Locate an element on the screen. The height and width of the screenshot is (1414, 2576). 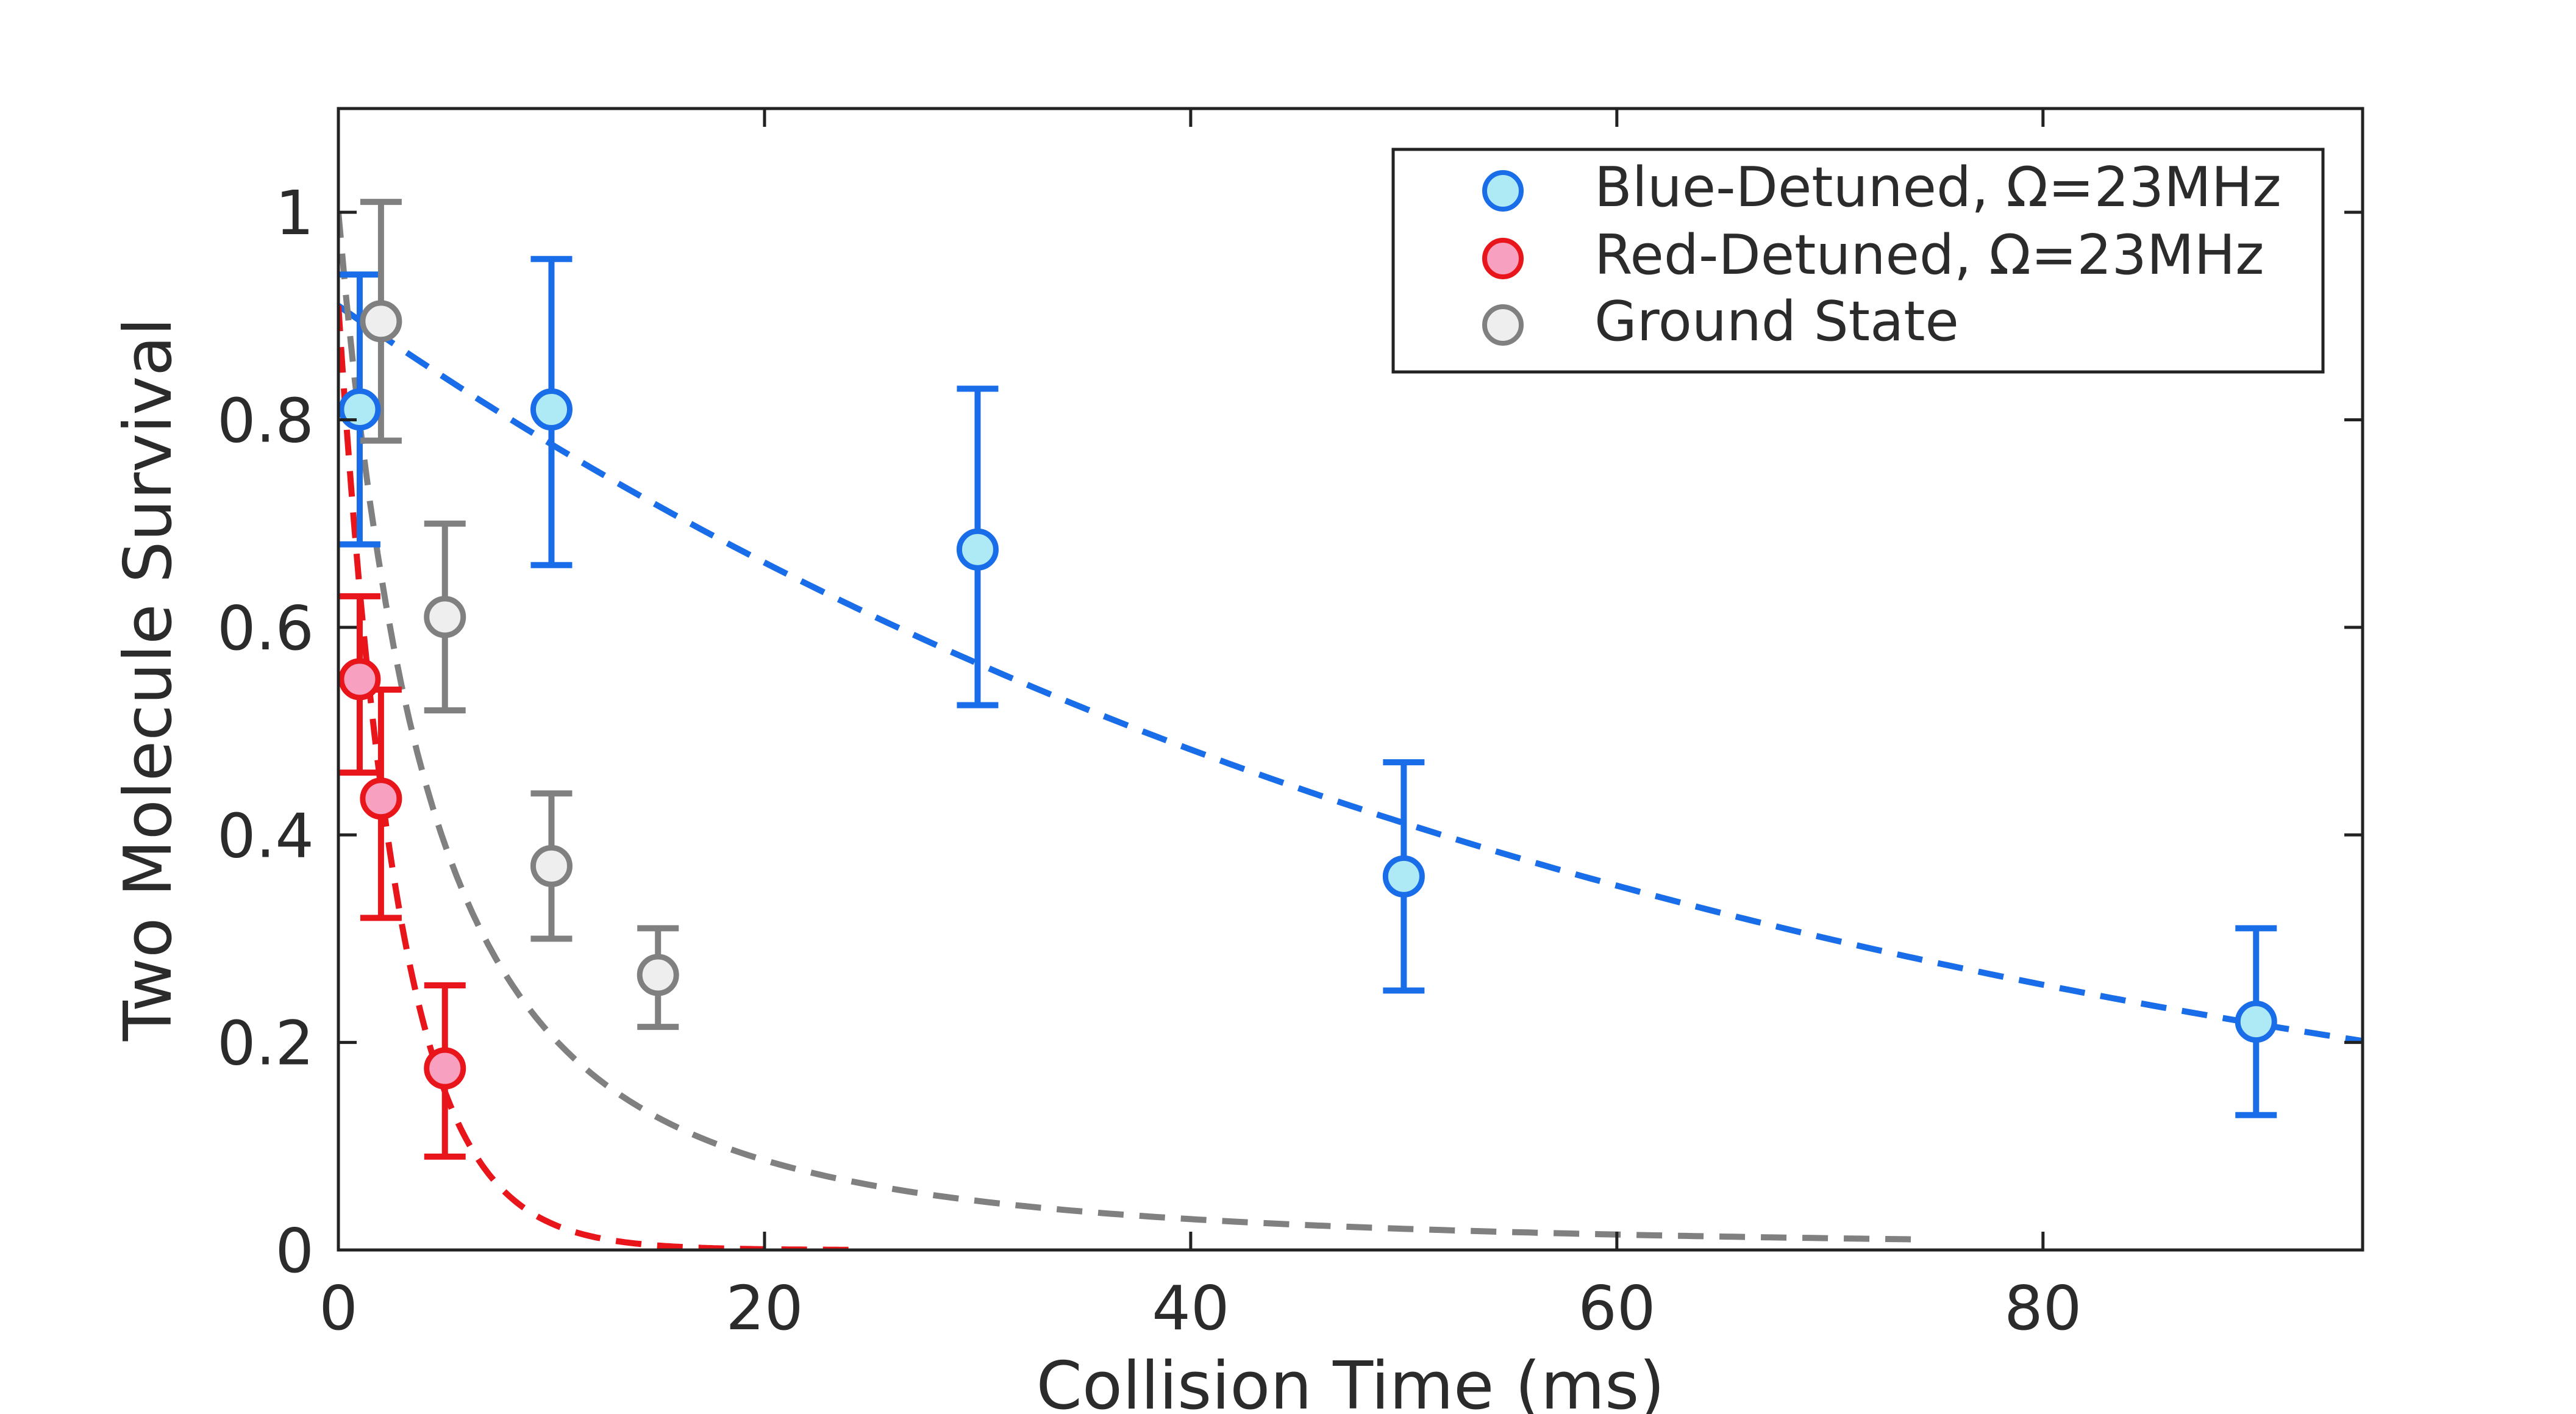
y-axis-label: Two Molecule Survival is located at coordinates (148, 680).